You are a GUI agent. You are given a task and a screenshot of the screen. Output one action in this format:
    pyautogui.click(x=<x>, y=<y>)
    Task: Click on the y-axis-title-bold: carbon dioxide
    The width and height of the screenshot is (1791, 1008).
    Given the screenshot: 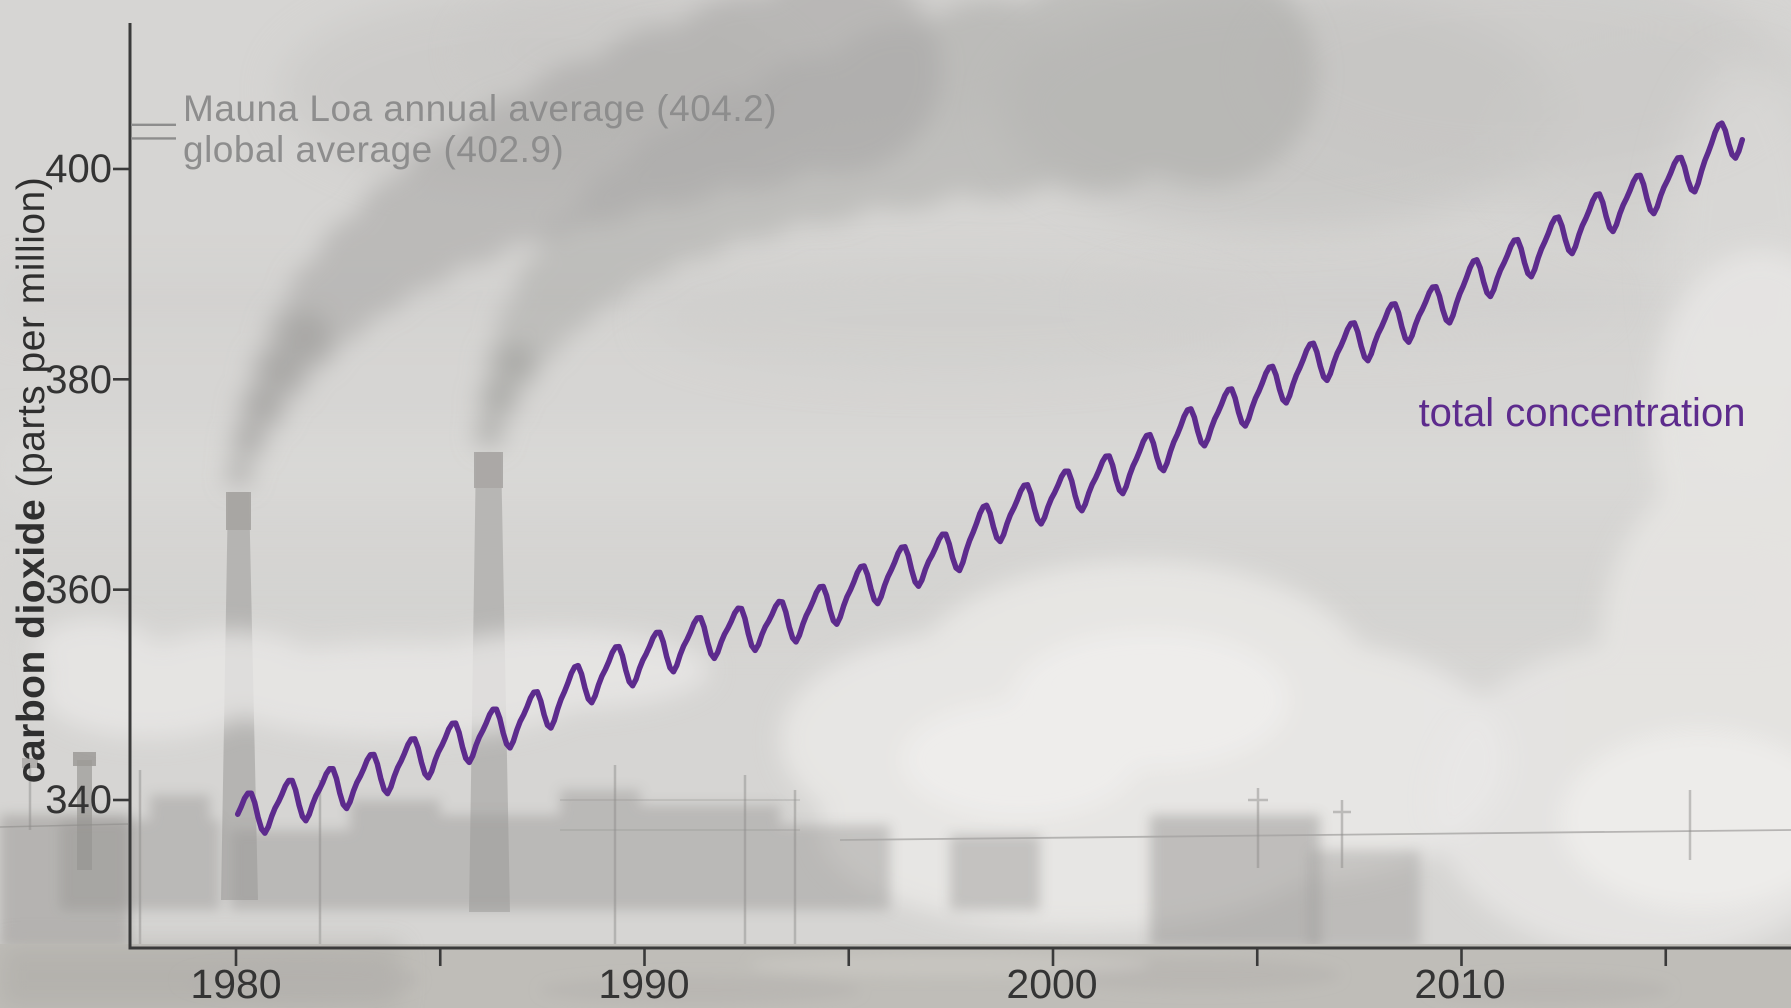 What is the action you would take?
    pyautogui.click(x=31, y=641)
    